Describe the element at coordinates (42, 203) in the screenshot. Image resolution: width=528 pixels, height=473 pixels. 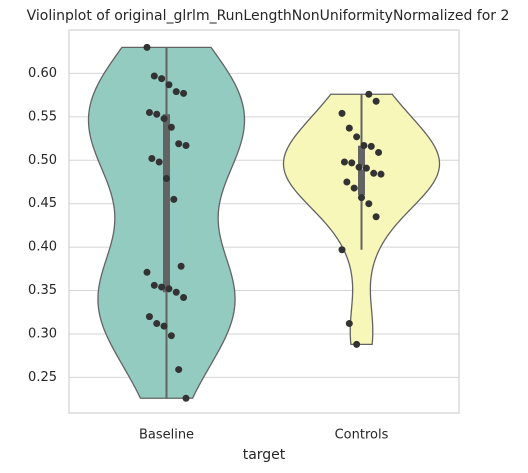
I see `y-tick-label: 0.45` at that location.